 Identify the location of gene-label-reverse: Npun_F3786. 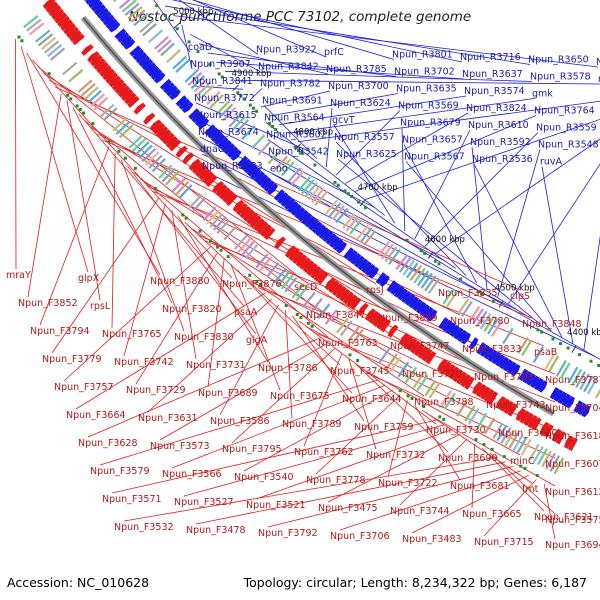
(288, 368).